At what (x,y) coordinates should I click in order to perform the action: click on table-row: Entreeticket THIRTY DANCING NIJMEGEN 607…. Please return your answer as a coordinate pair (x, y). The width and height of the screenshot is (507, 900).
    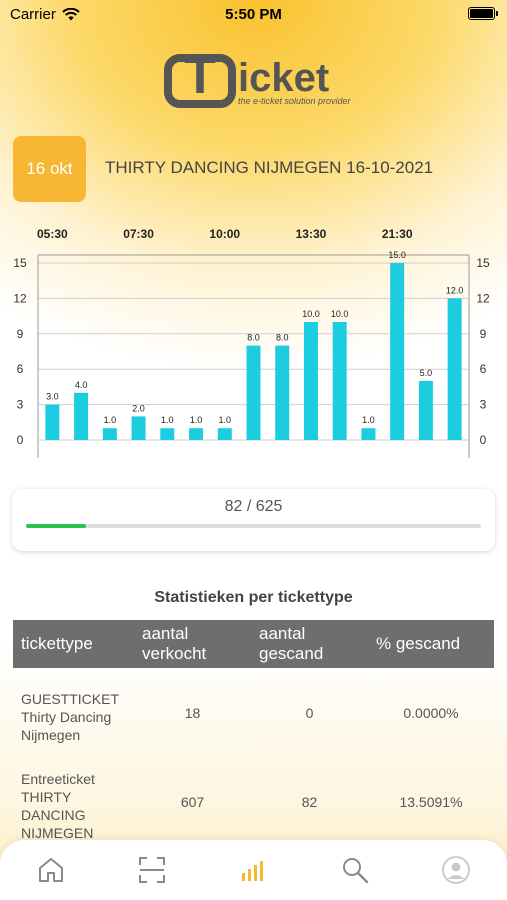
    Looking at the image, I should click on (253, 802).